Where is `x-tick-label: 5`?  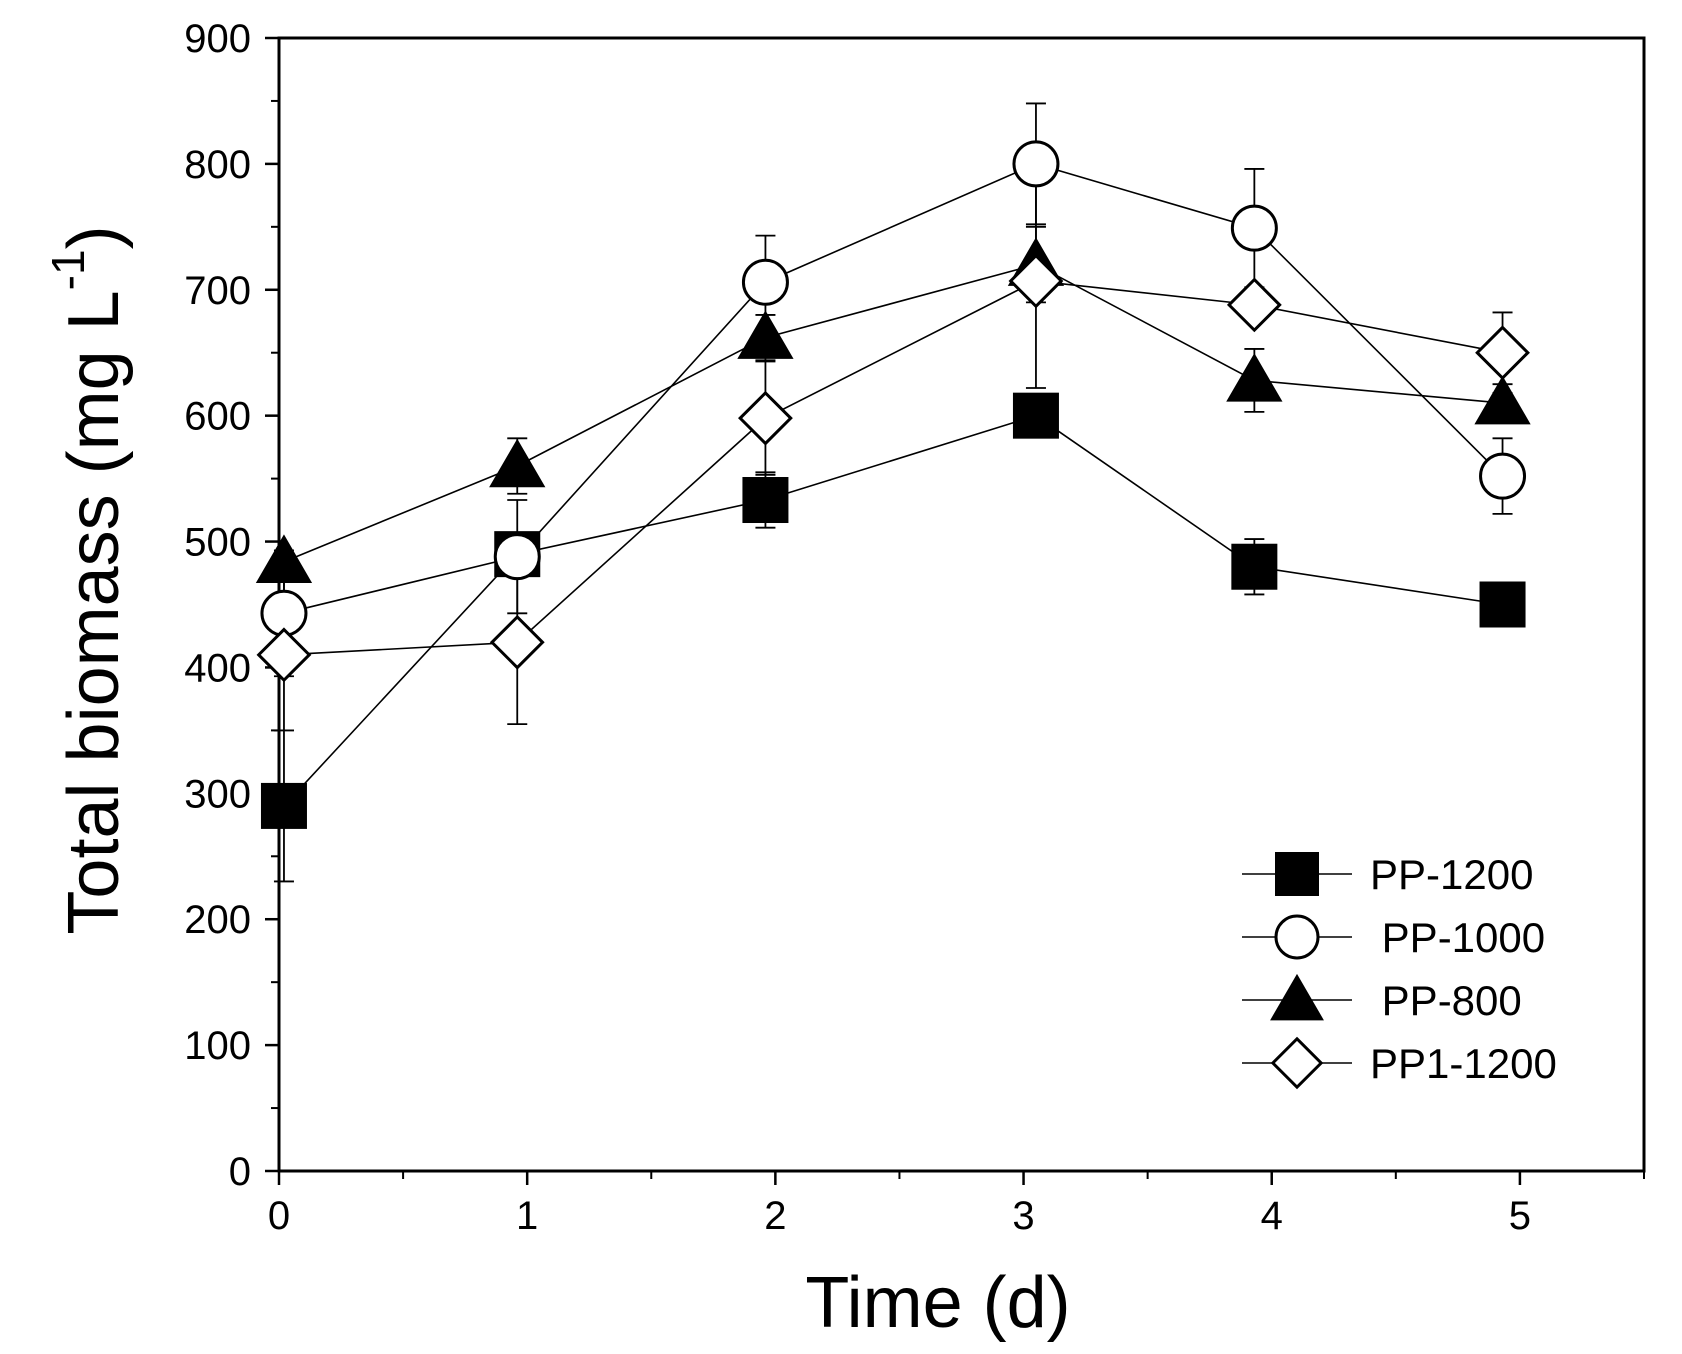 x-tick-label: 5 is located at coordinates (1520, 1216).